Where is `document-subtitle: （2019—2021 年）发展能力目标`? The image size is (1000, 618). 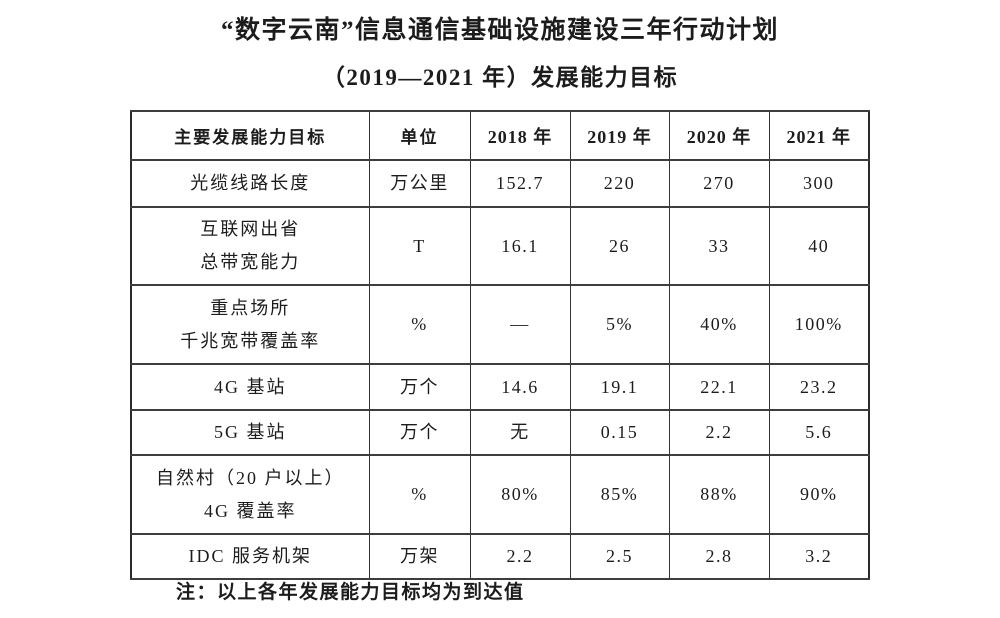
document-subtitle: （2019—2021 年）发展能力目标 is located at coordinates (500, 77).